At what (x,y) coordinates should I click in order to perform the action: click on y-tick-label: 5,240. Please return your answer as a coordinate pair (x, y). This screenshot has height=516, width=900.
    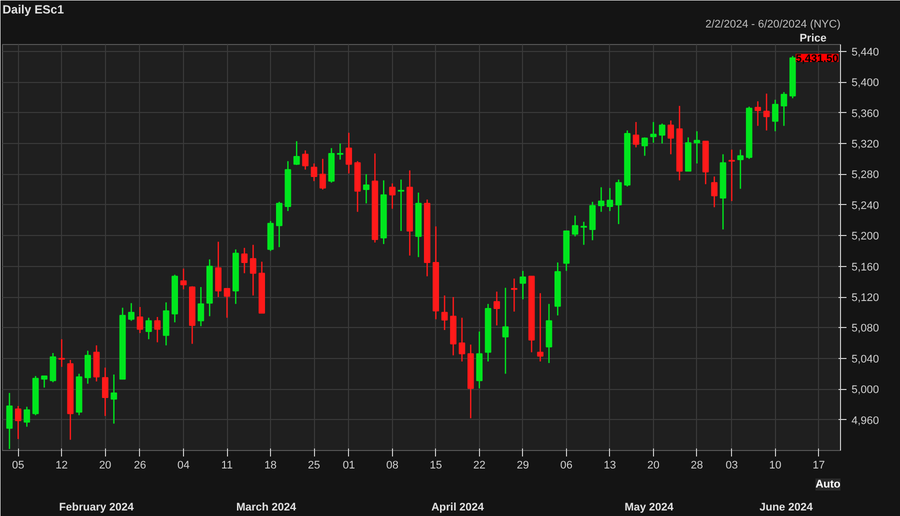
    Looking at the image, I should click on (866, 206).